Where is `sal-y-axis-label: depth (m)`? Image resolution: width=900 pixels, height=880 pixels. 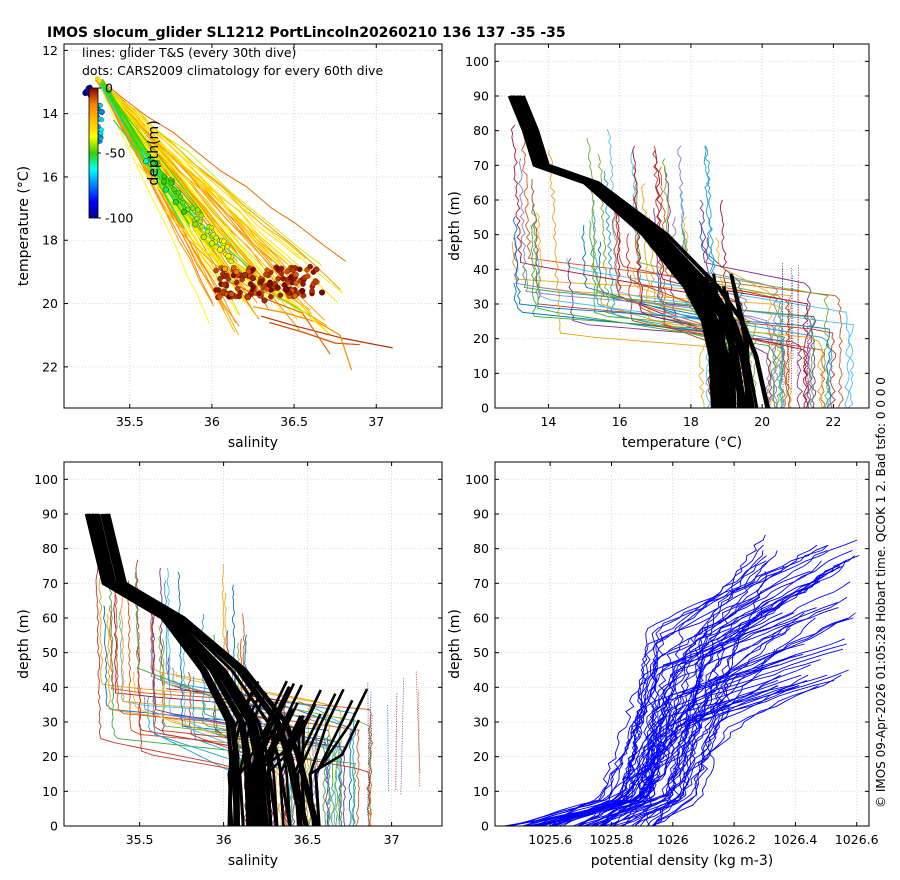
sal-y-axis-label: depth (m) is located at coordinates (24, 644).